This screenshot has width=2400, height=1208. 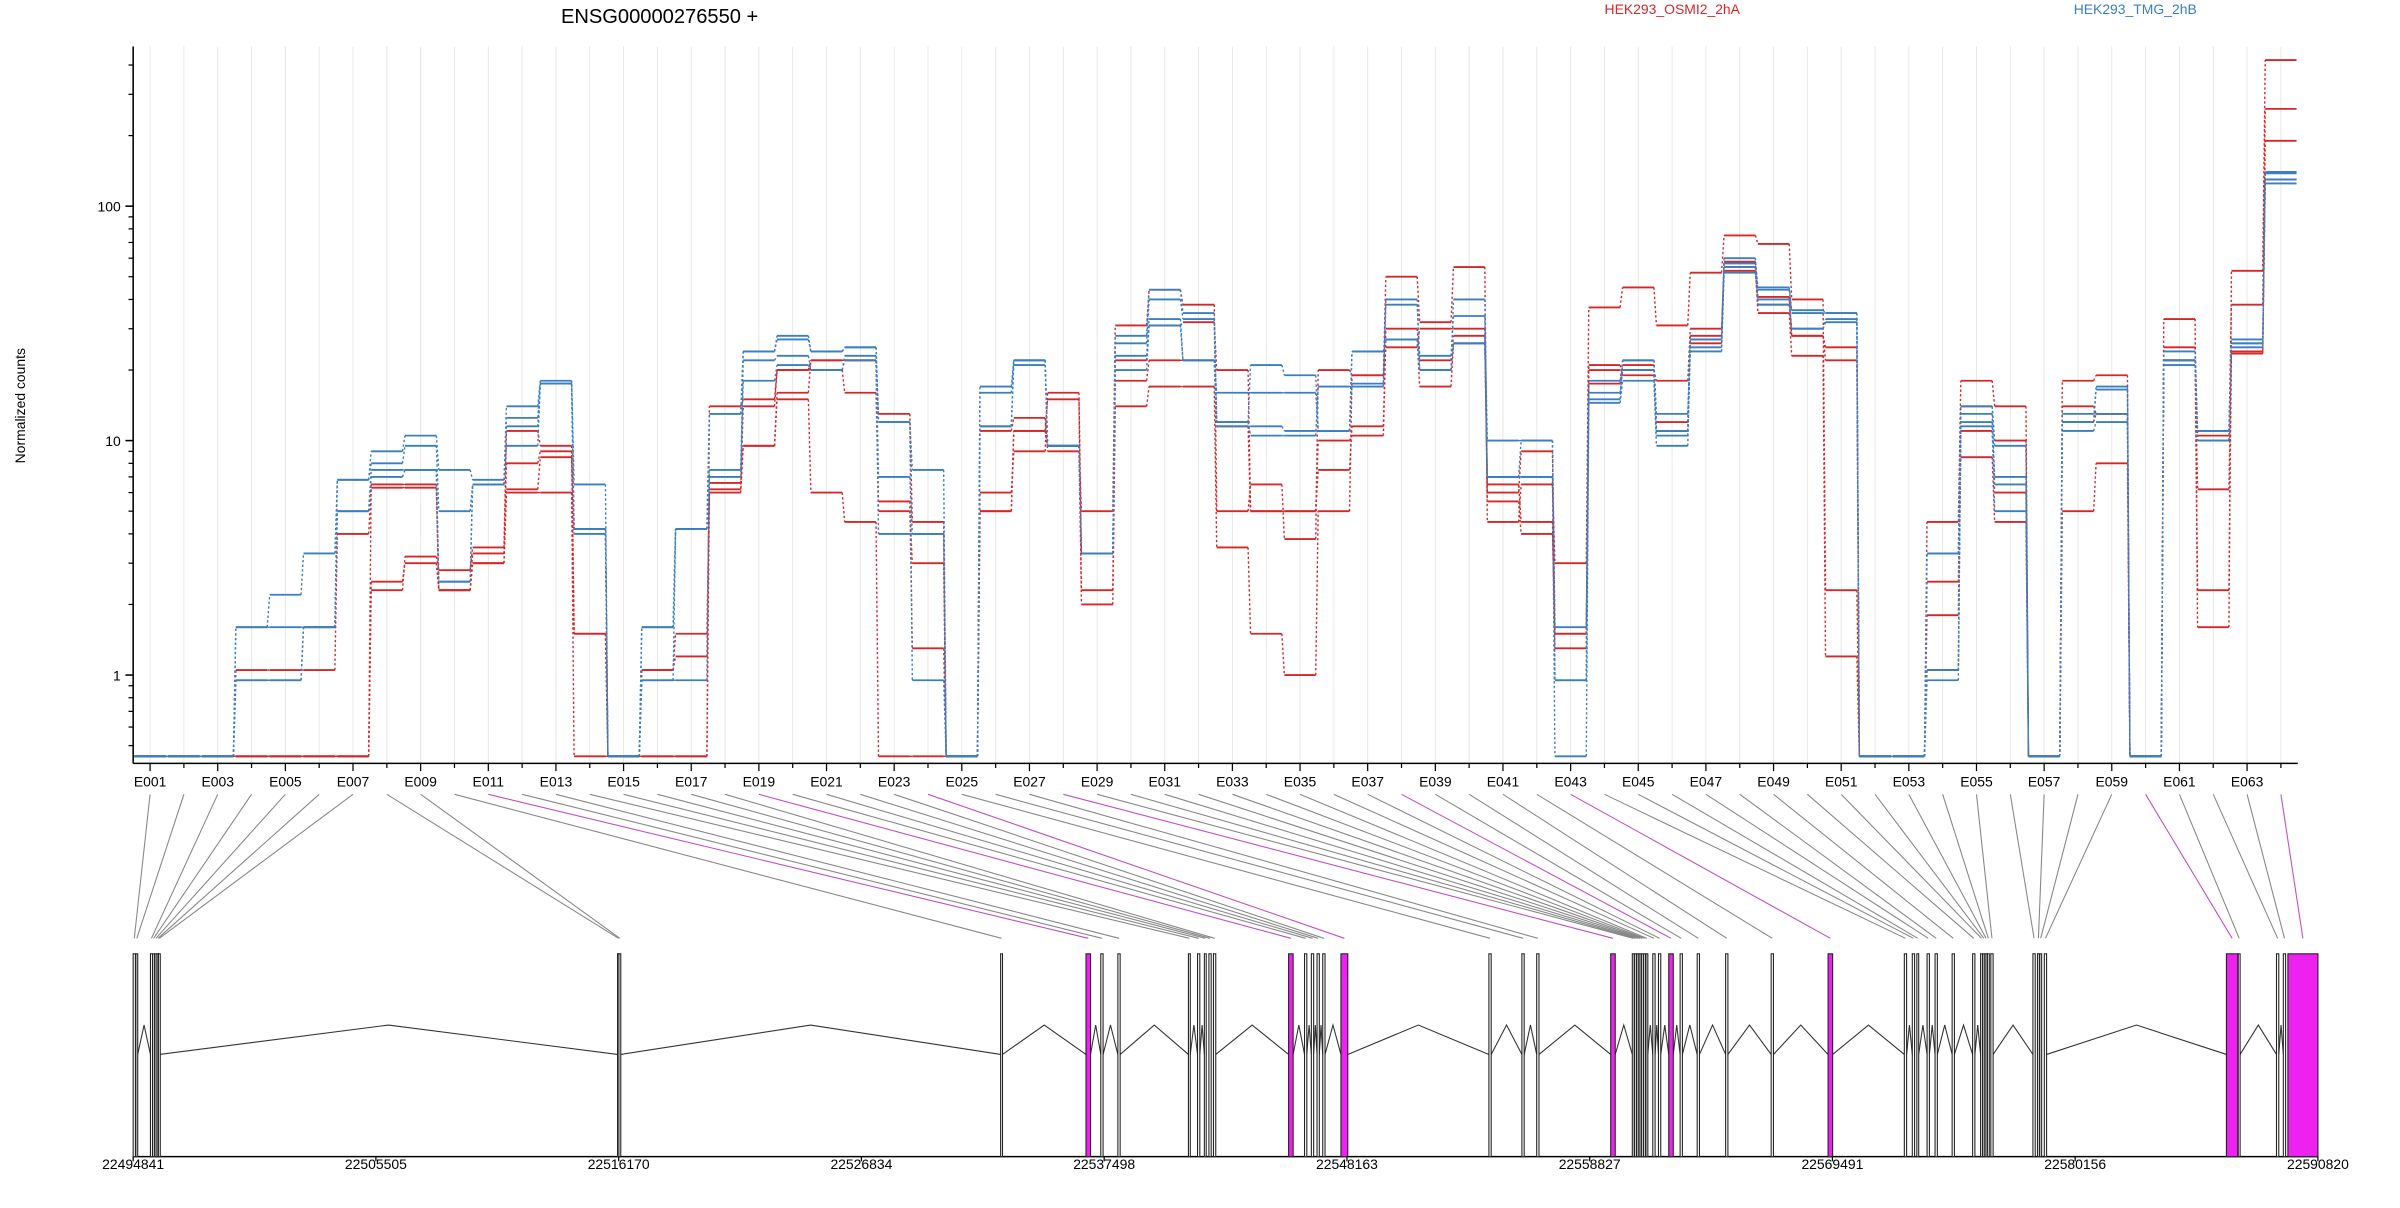 What do you see at coordinates (2247, 782) in the screenshot?
I see `x-tick-label: E063` at bounding box center [2247, 782].